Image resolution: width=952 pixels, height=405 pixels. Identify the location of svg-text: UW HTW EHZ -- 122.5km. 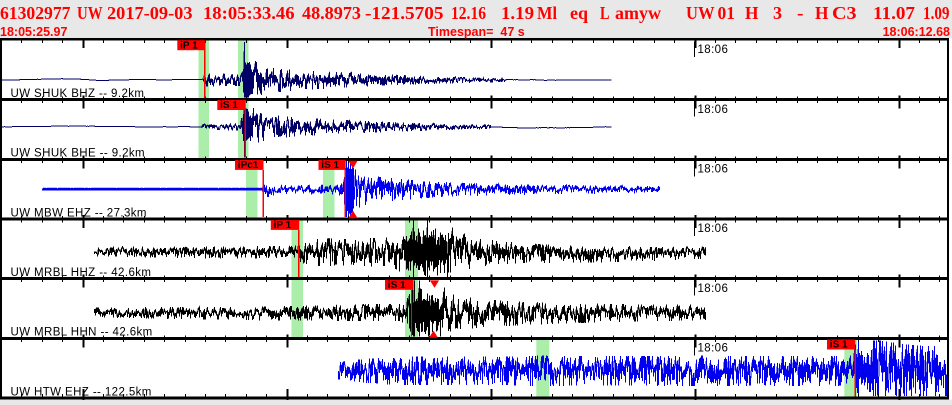
(81, 392).